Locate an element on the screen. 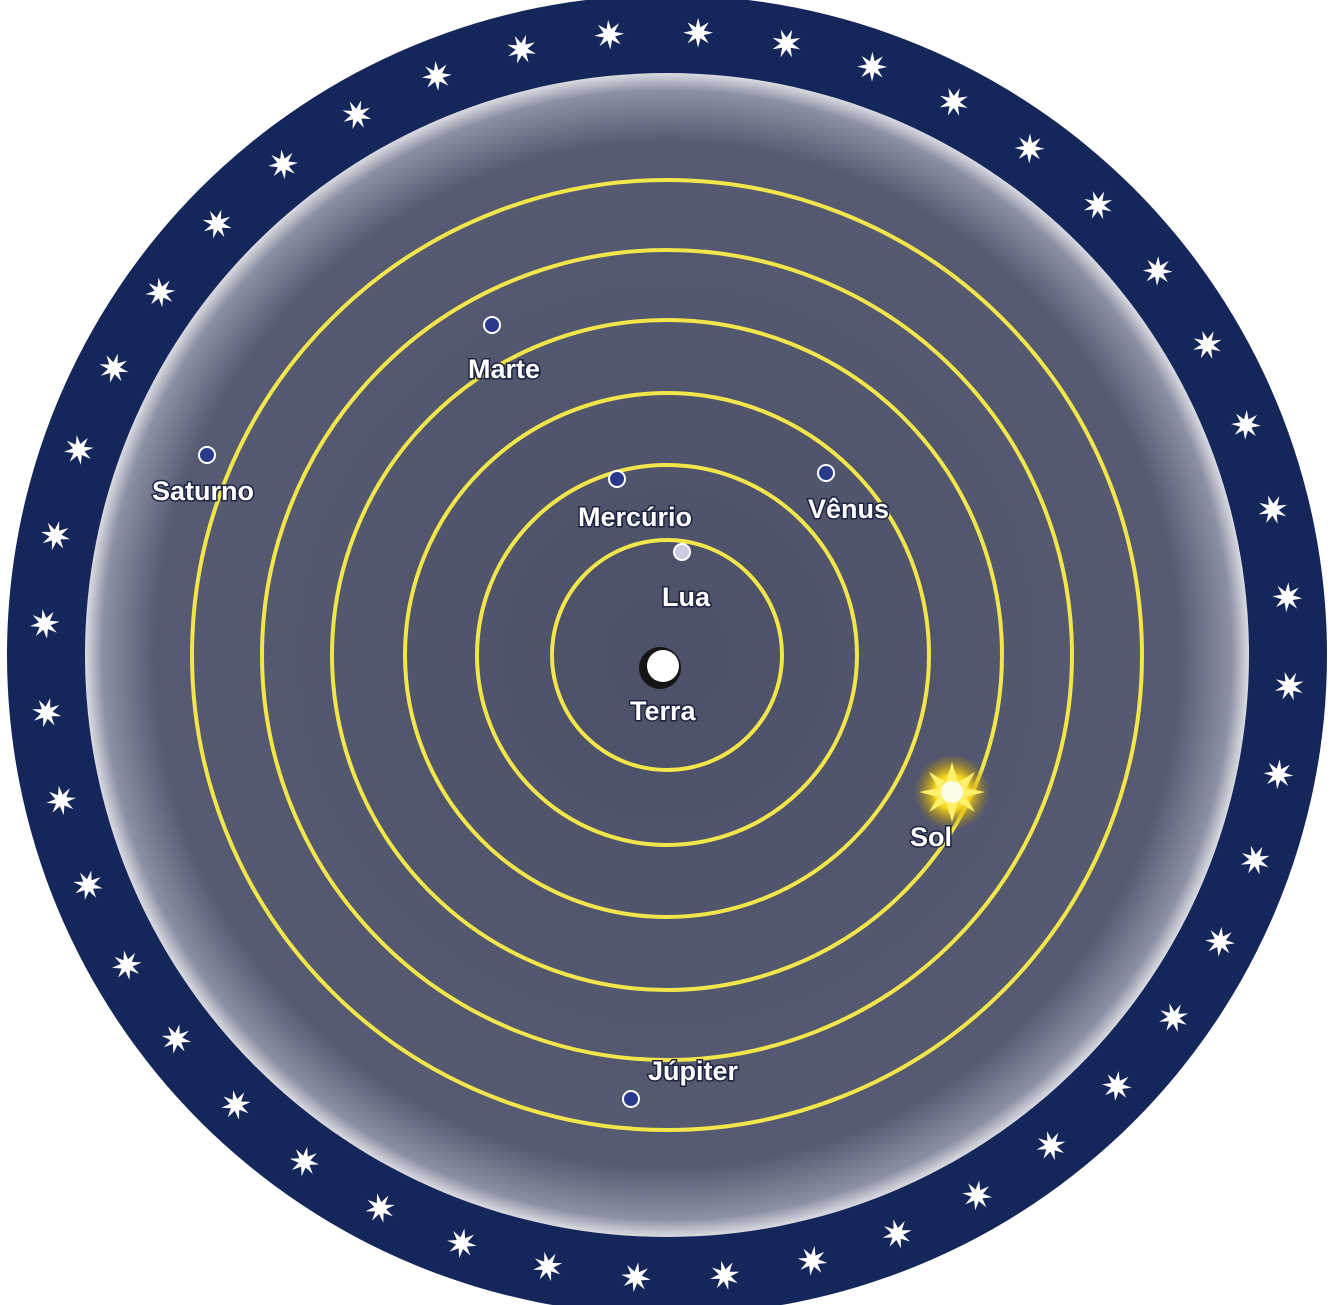  label-marte: Marte is located at coordinates (504, 369).